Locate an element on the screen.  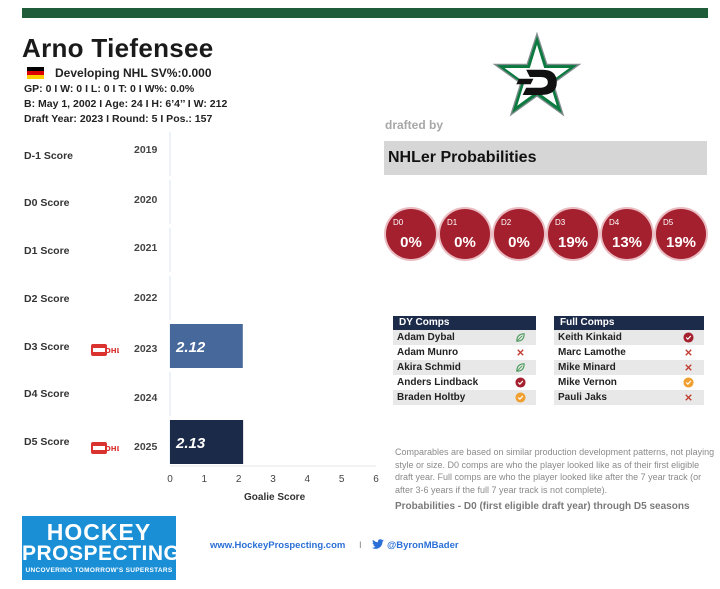
full-comp-row: Keith Kinkaid is located at coordinates (629, 337).